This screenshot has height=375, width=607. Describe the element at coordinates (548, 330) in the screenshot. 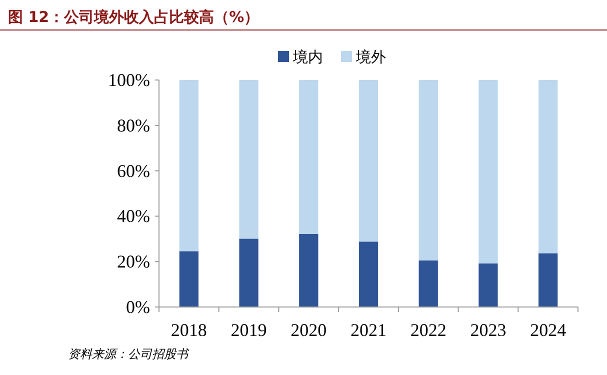

I see `x-tick-label: 2024` at that location.